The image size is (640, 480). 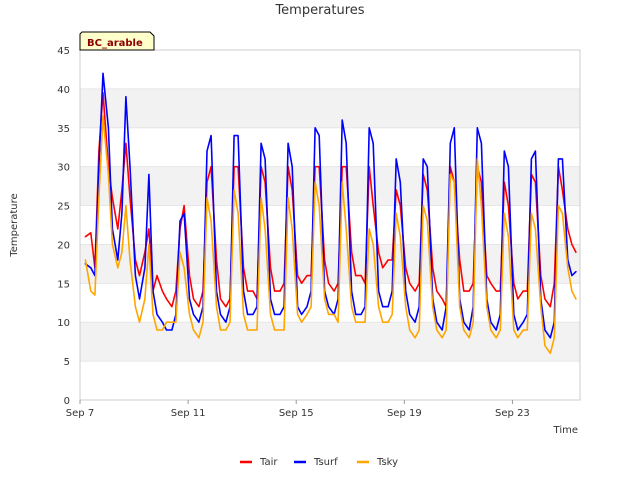 I want to click on x-tick-label: Sep 15, so click(x=296, y=413).